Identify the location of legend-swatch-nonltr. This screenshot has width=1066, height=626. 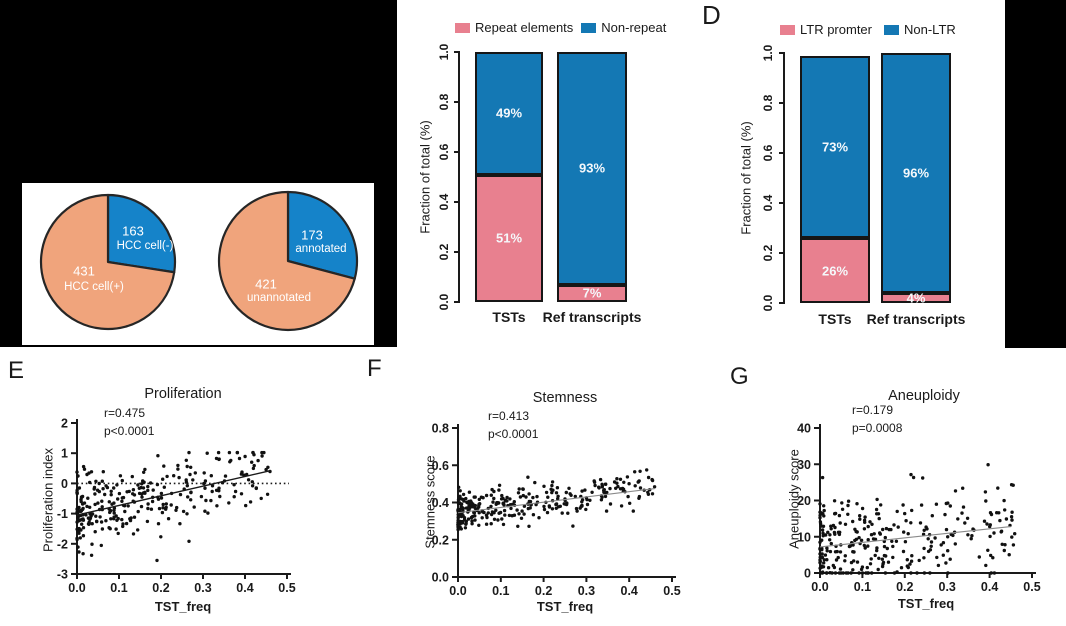
(891, 29).